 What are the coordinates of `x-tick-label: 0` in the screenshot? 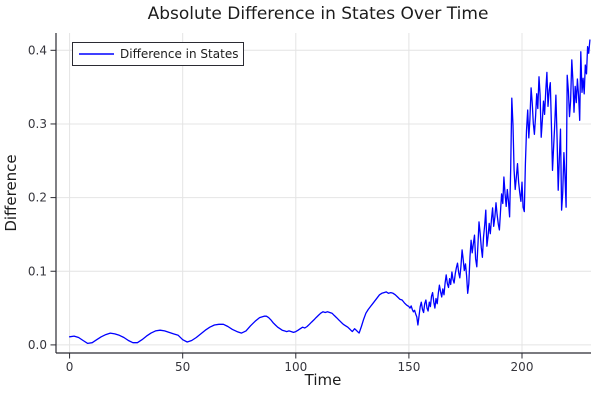 It's located at (70, 367).